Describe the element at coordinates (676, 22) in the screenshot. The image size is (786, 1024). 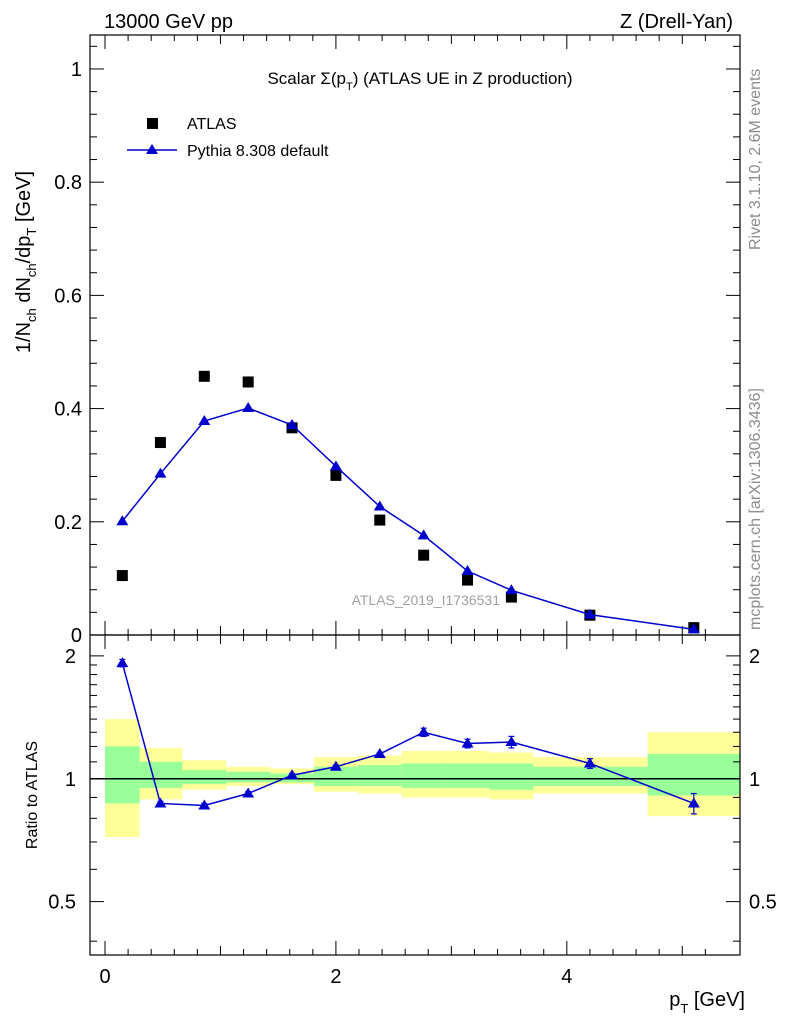
I see `header-right: Z (Drell-Yan)` at that location.